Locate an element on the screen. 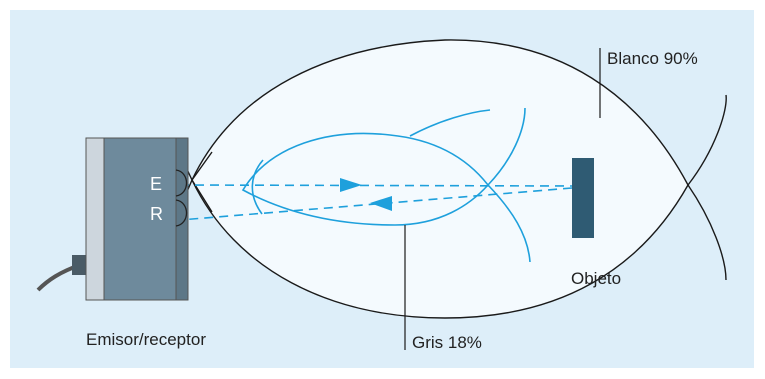 Image resolution: width=765 pixels, height=379 pixels. white-zone-tail-lower is located at coordinates (707, 232).